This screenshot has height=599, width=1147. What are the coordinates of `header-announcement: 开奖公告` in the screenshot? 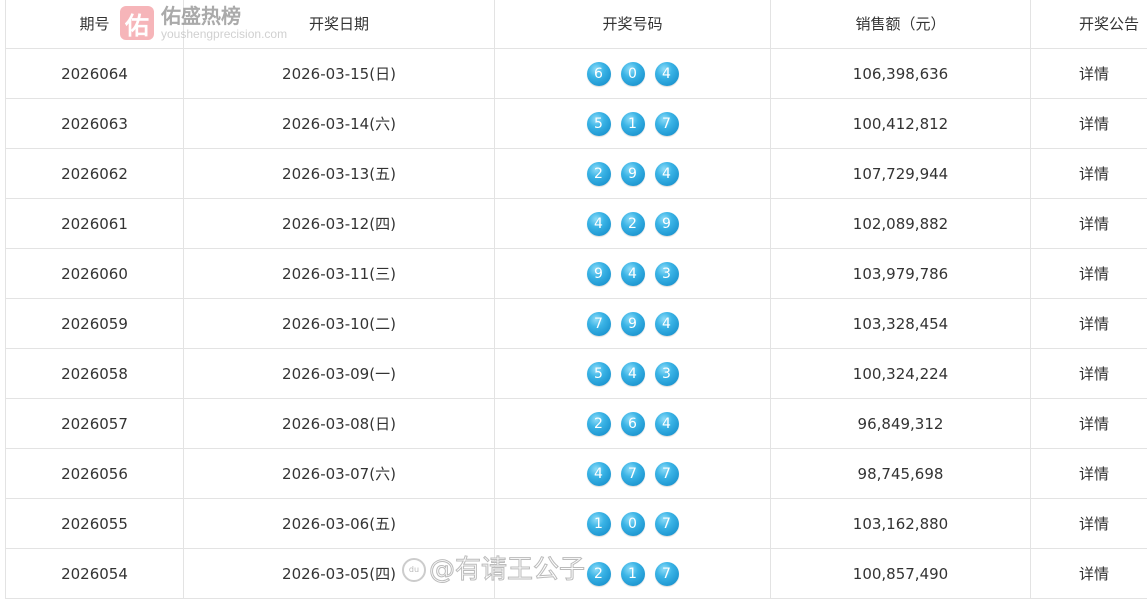 It's located at (1089, 24).